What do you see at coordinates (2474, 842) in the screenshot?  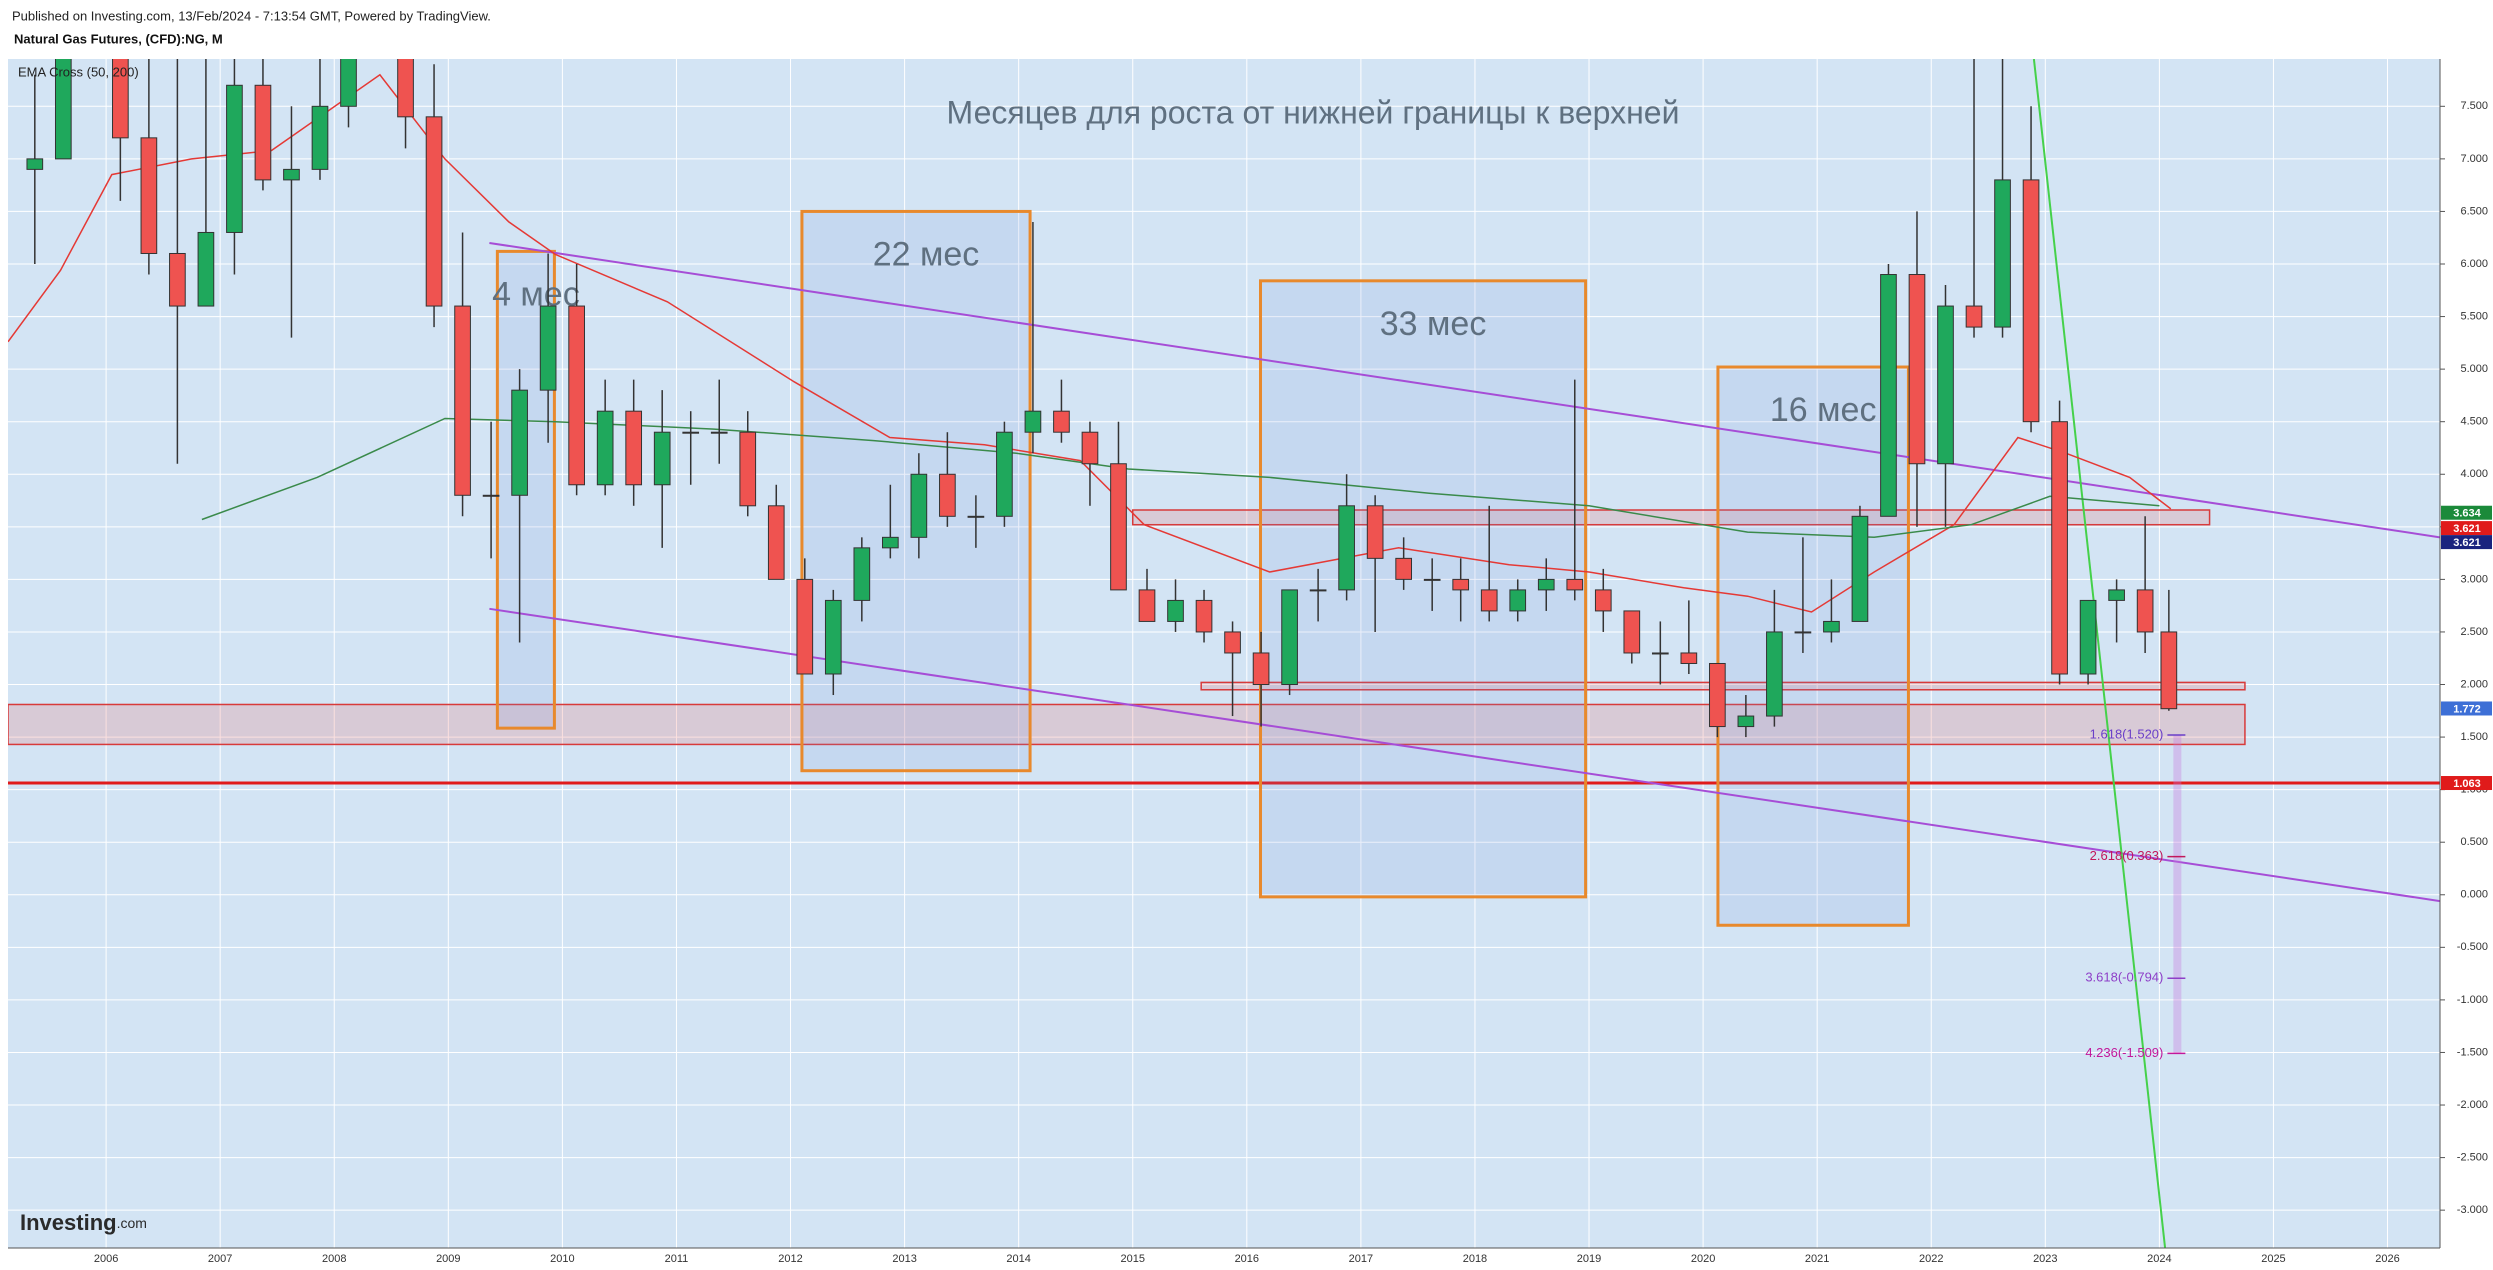 I see `y-tick-label: 0.500` at bounding box center [2474, 842].